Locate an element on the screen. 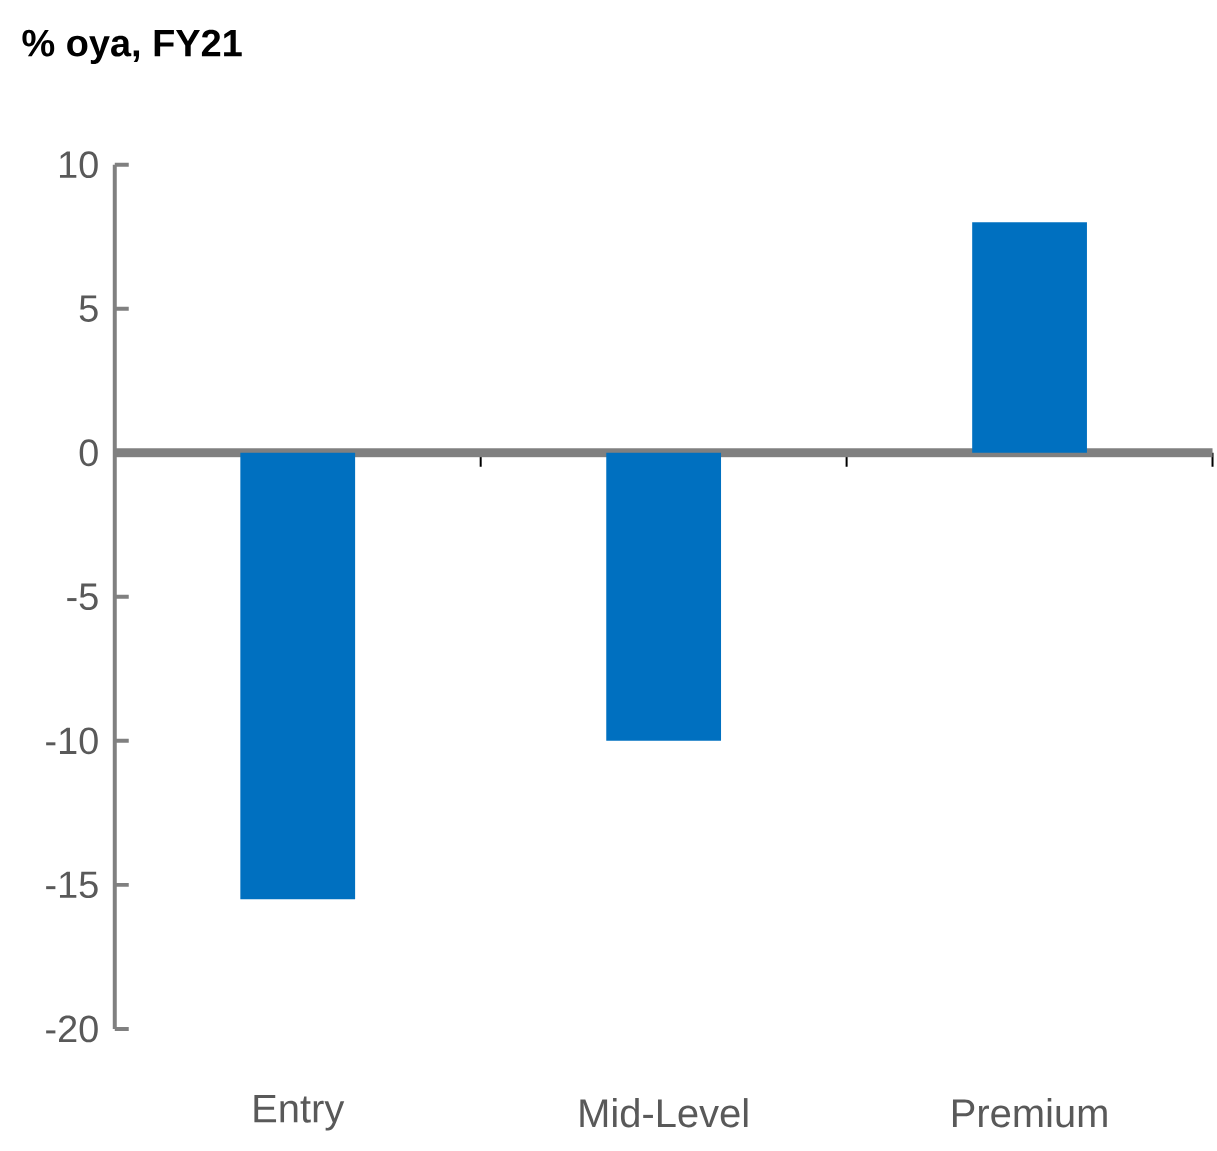 This screenshot has width=1217, height=1151. x-tick-label: Entry is located at coordinates (299, 1113).